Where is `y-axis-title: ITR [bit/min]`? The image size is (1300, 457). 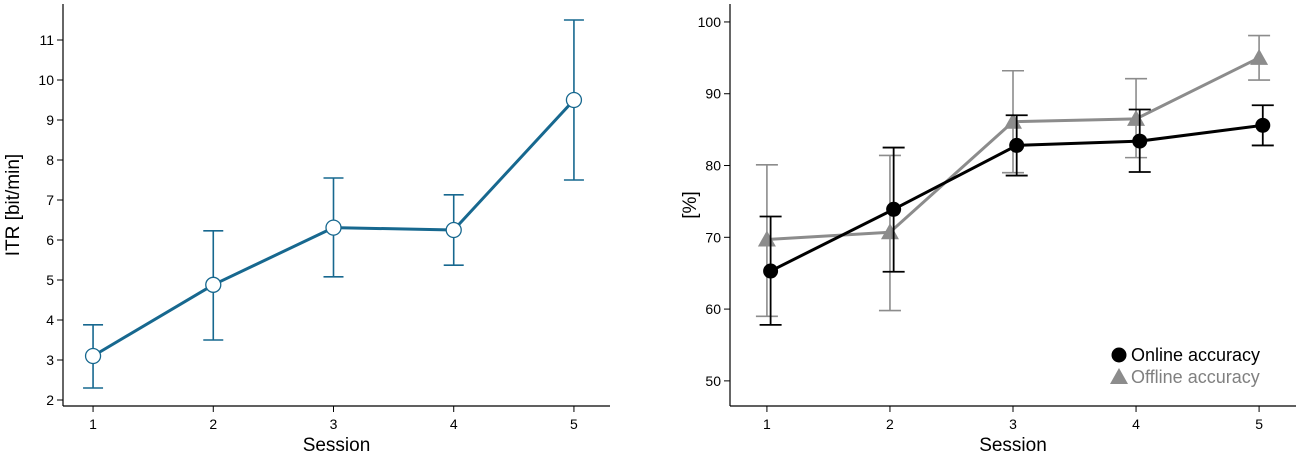 y-axis-title: ITR [bit/min] is located at coordinates (13, 205).